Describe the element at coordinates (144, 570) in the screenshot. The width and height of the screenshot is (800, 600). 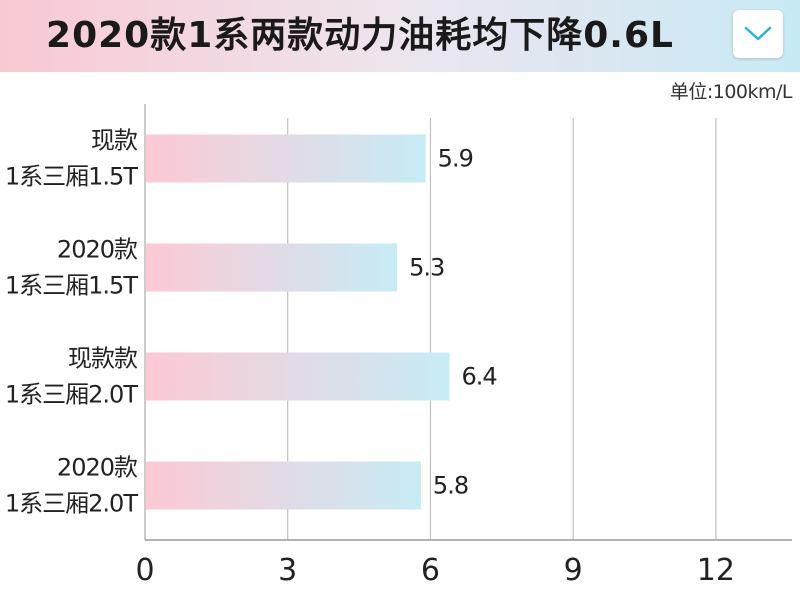
I see `x-tick-label: 0` at that location.